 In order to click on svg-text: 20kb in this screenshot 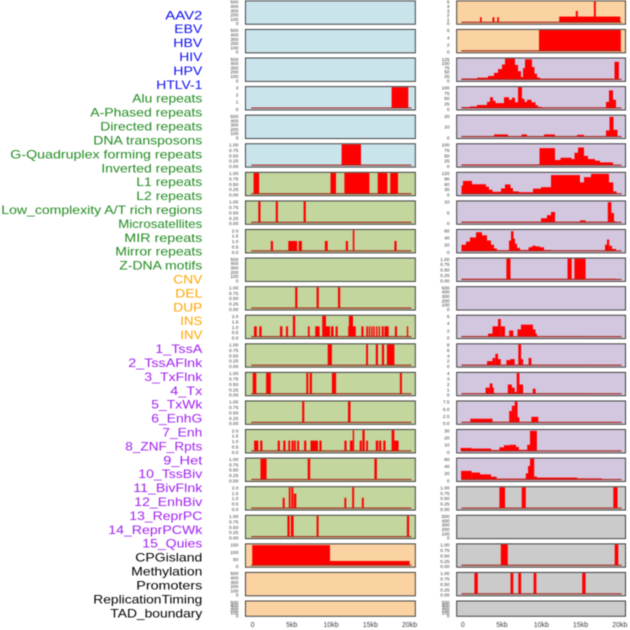, I will do `click(619, 625)`.